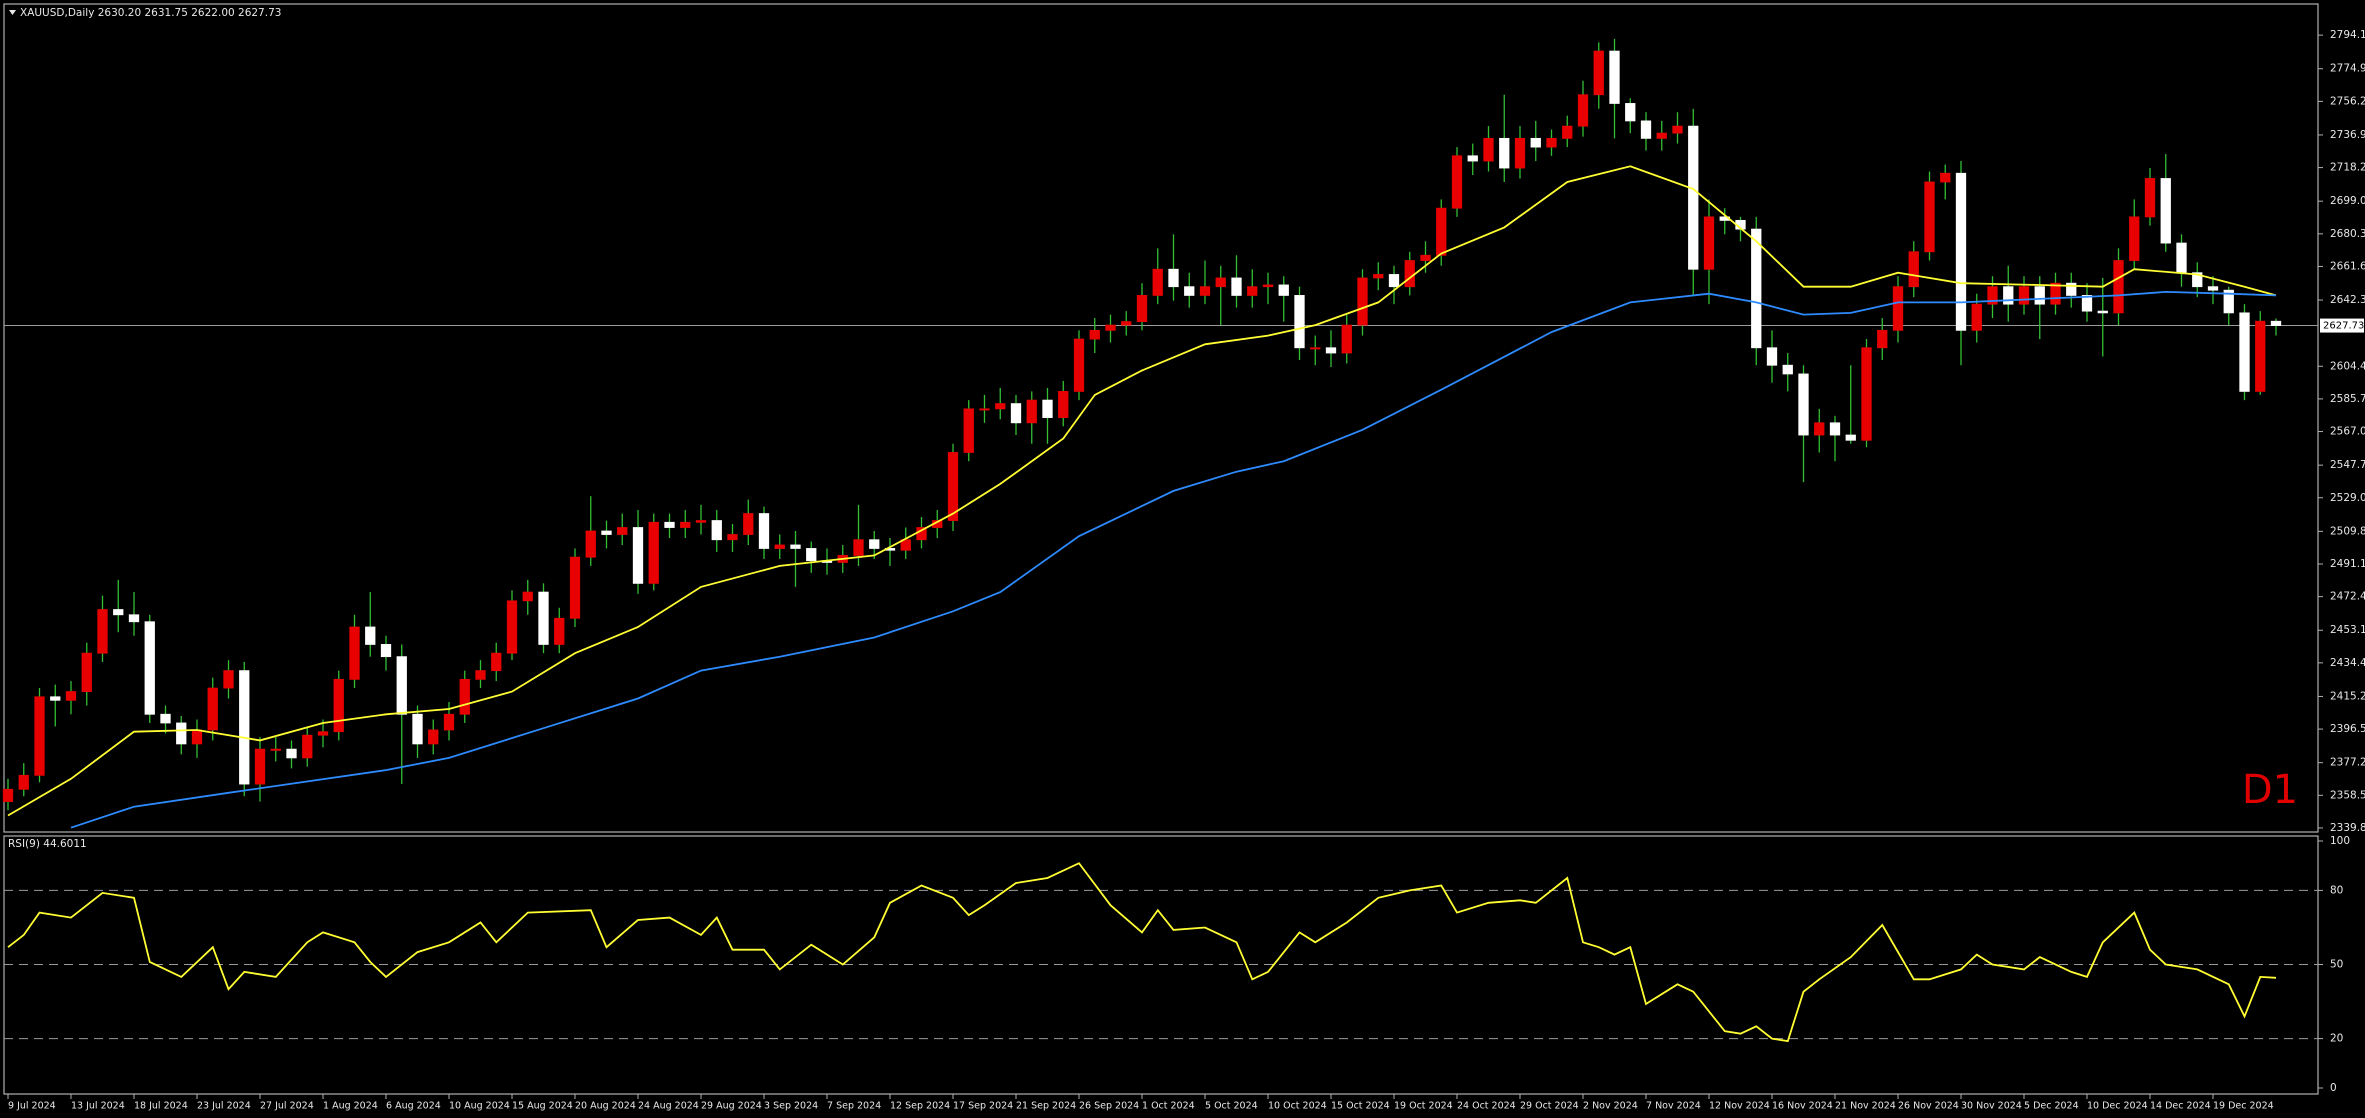 This screenshot has width=2365, height=1118. Describe the element at coordinates (2347, 266) in the screenshot. I see `y-tick-label: 2661.60` at that location.